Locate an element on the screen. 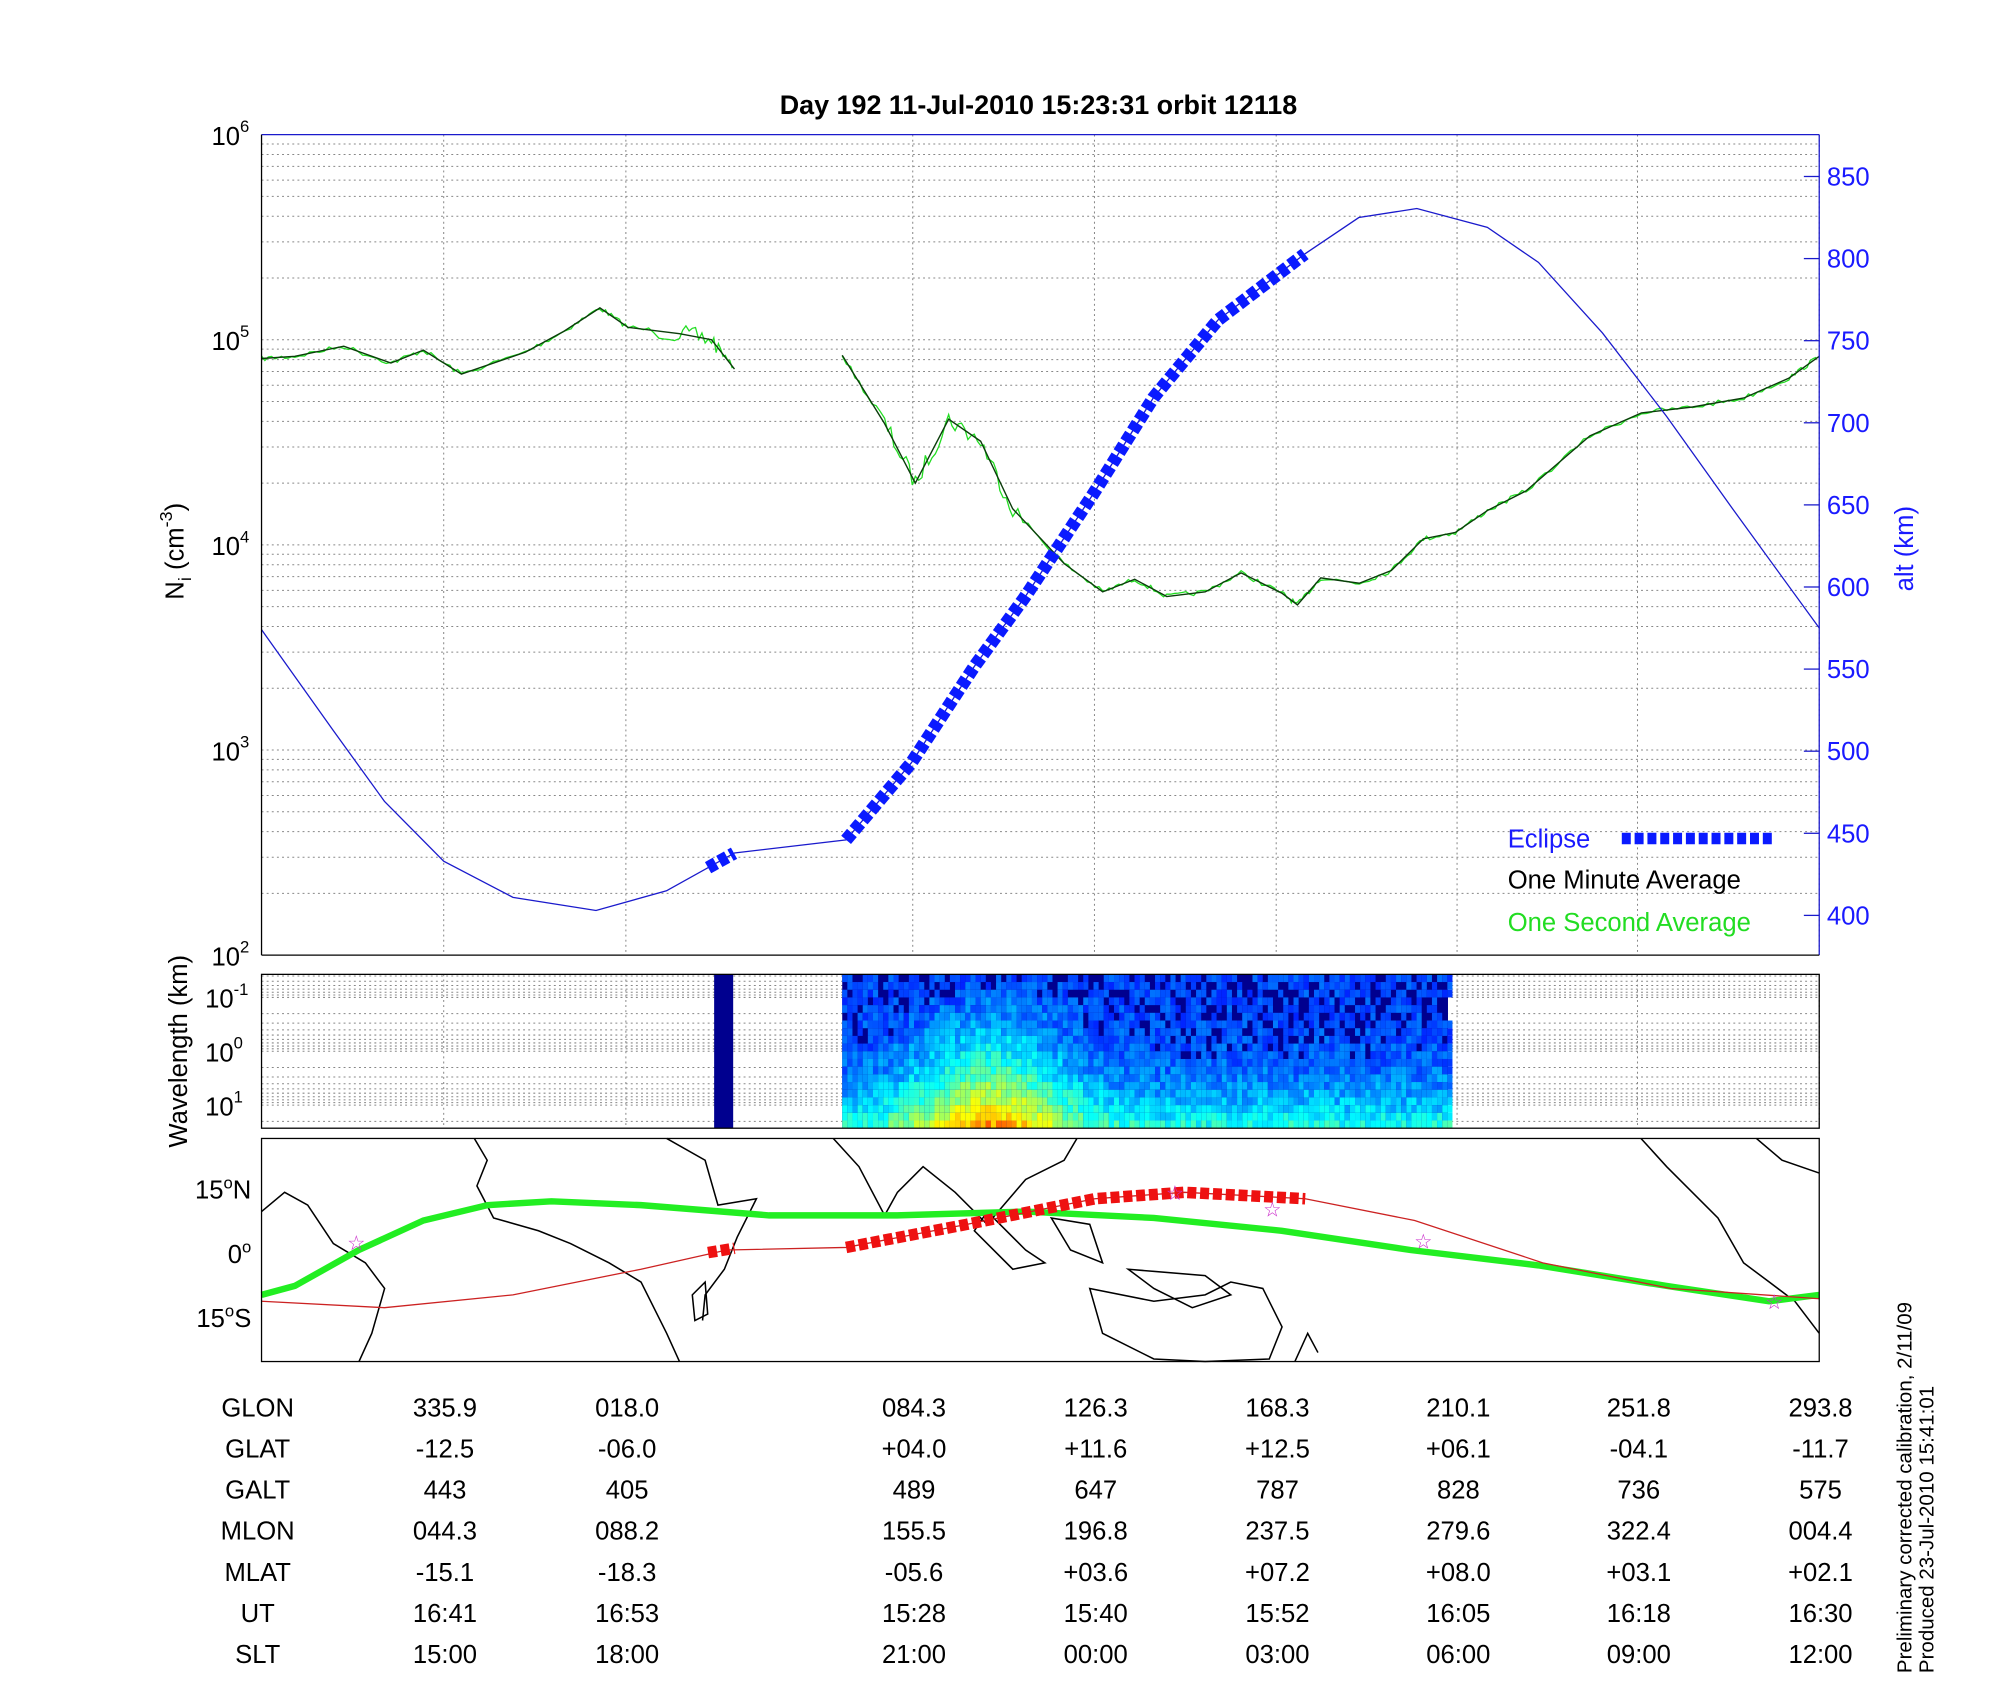 This screenshot has height=1700, width=2000. table-cell: 251.8 is located at coordinates (1639, 1409).